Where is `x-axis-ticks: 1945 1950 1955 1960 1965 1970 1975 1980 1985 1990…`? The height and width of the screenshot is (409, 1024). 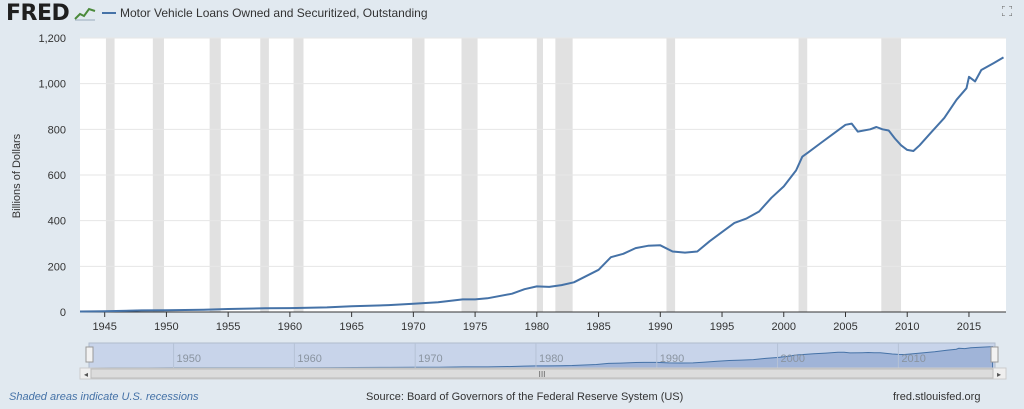
x-axis-ticks: 1945 1950 1955 1960 1965 1970 1975 1980 1985 1990… is located at coordinates (536, 322).